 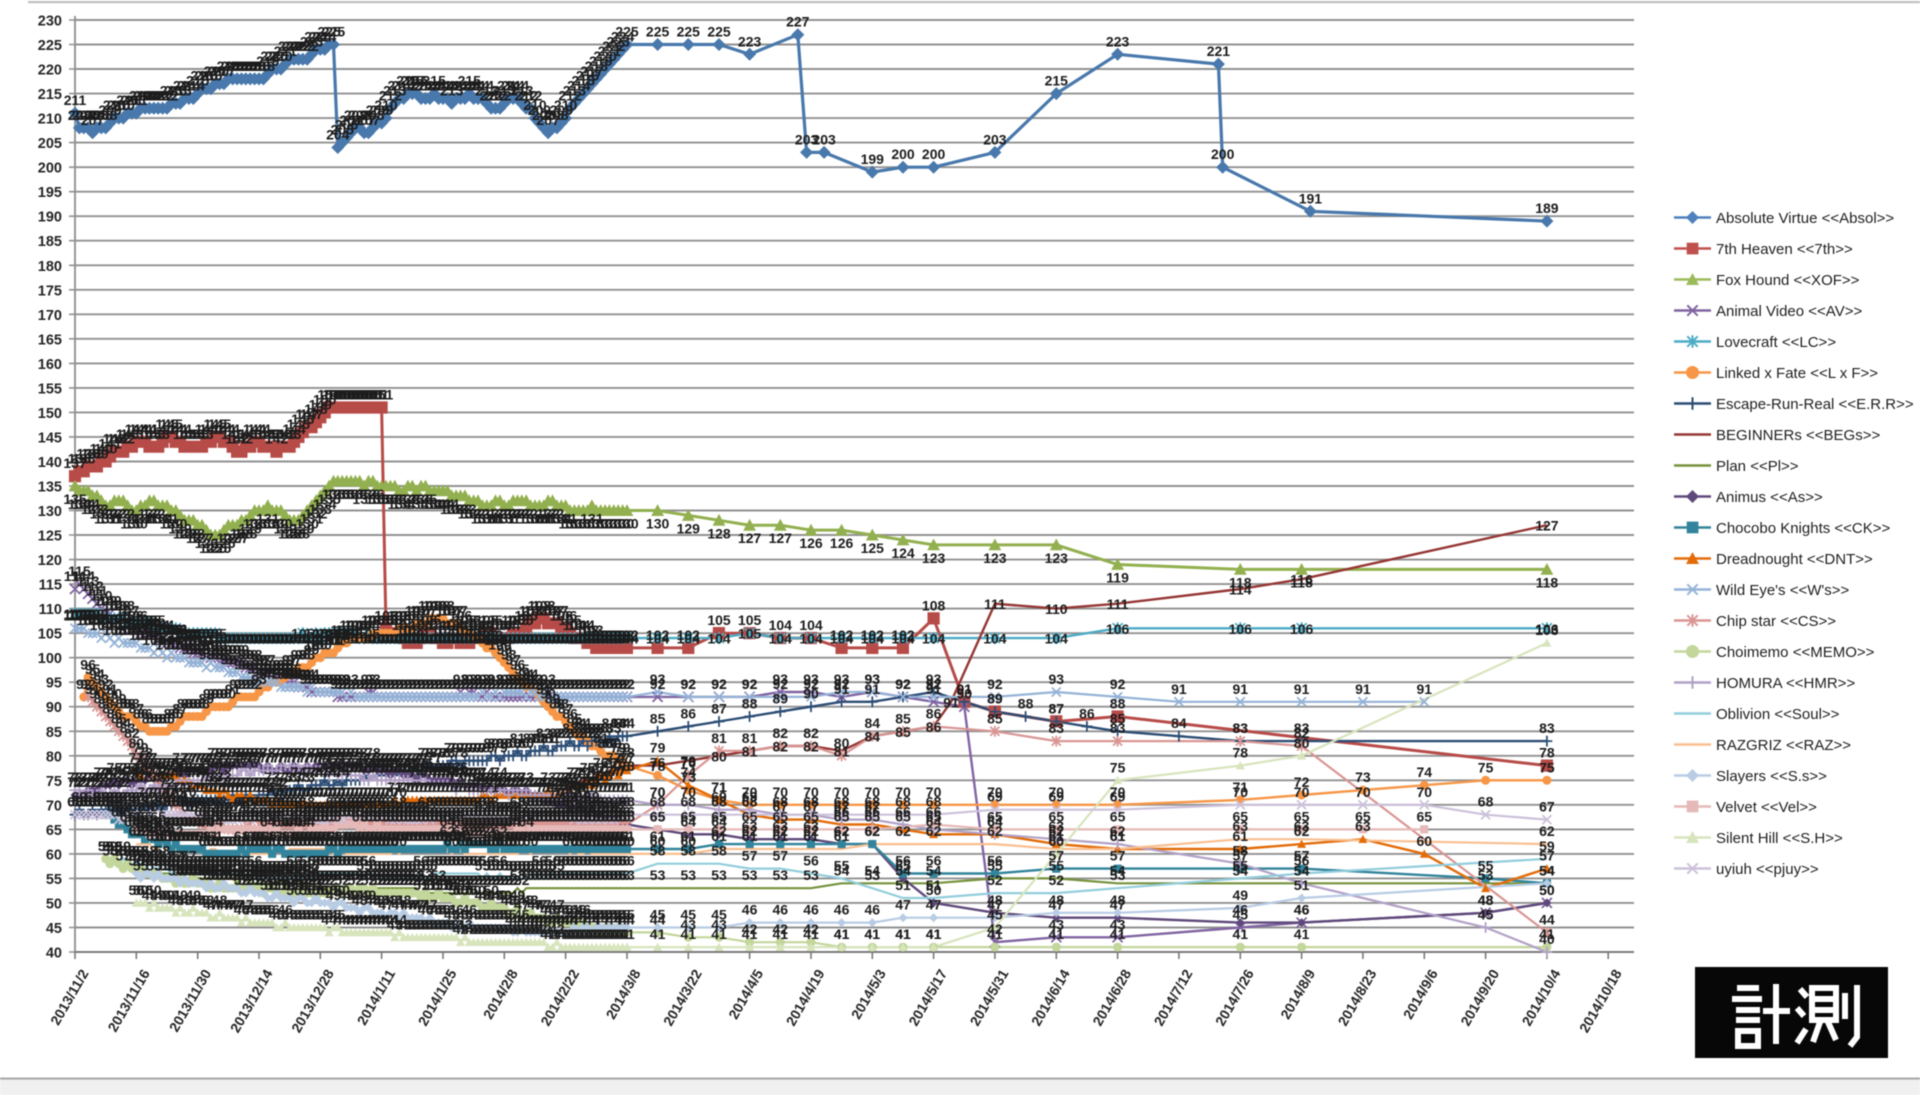 What do you see at coordinates (1783, 590) in the screenshot?
I see `svg-text: Wild Eye's <<W's>>` at bounding box center [1783, 590].